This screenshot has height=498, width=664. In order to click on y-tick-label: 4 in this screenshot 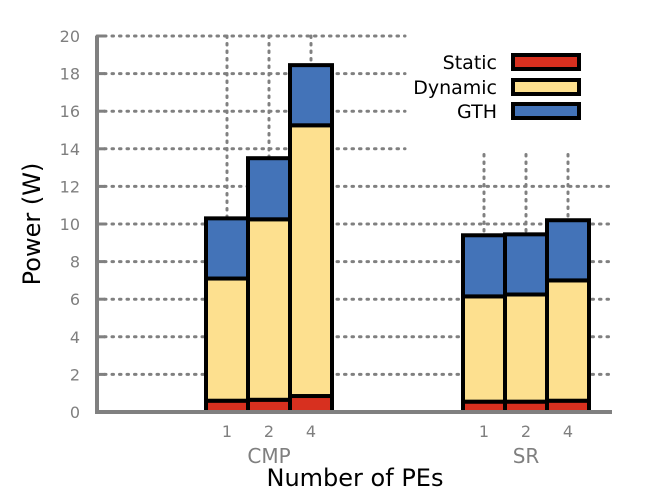, I will do `click(75, 337)`.